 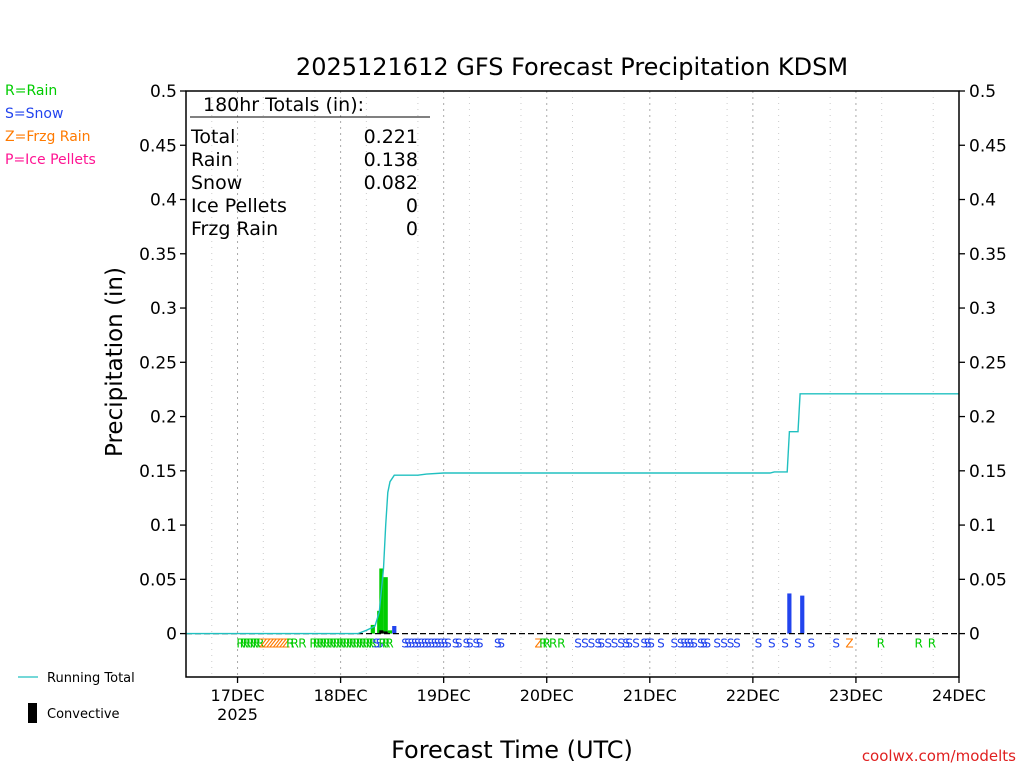 I want to click on convective-bar, so click(x=385, y=632).